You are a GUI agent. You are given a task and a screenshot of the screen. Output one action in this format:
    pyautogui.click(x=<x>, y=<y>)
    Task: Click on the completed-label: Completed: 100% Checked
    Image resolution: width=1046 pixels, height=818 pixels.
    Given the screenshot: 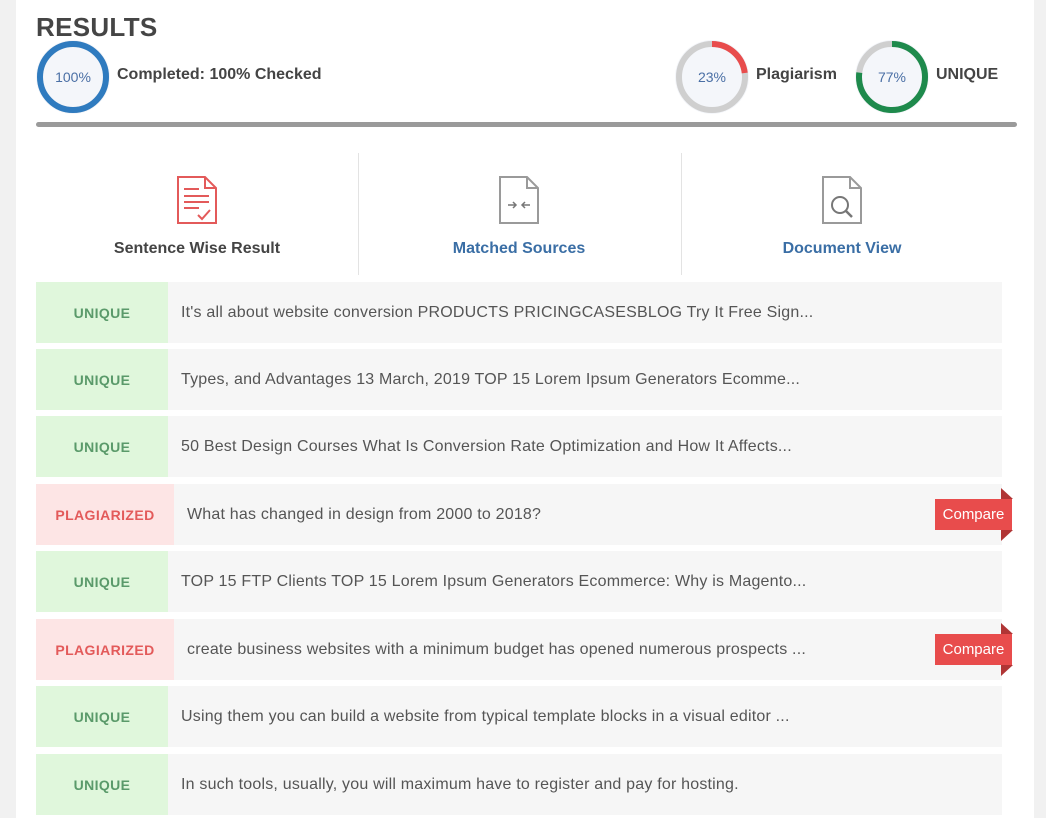 What is the action you would take?
    pyautogui.click(x=219, y=74)
    